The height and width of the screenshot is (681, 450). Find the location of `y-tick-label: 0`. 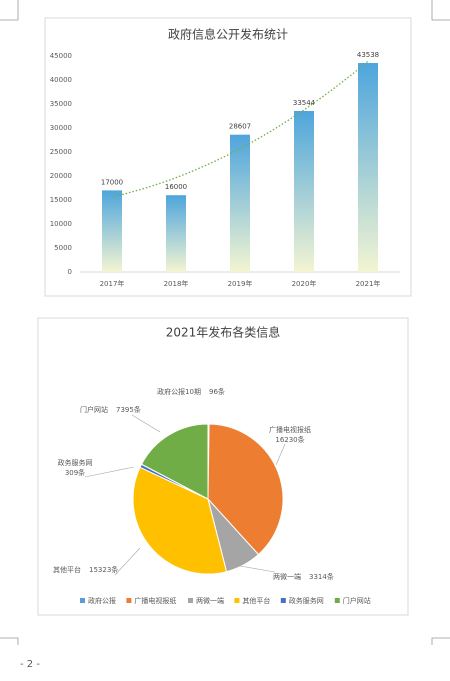

y-tick-label: 0 is located at coordinates (70, 272).